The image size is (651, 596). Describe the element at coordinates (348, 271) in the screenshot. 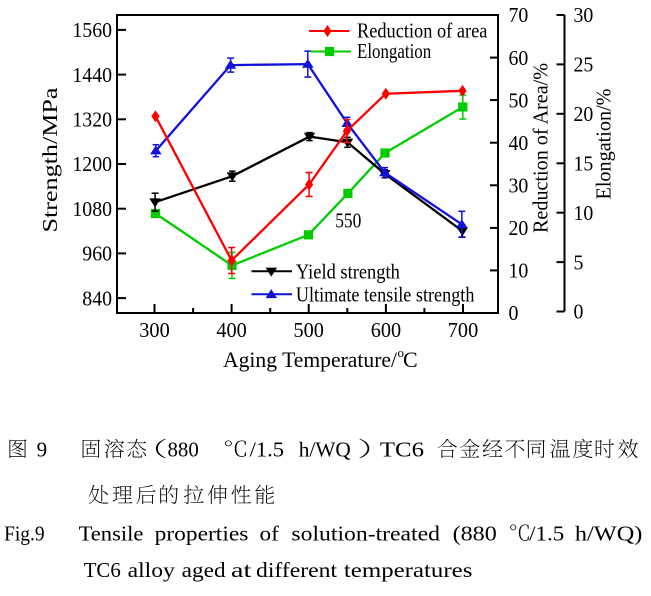

I see `svg-text: Yield strength` at that location.